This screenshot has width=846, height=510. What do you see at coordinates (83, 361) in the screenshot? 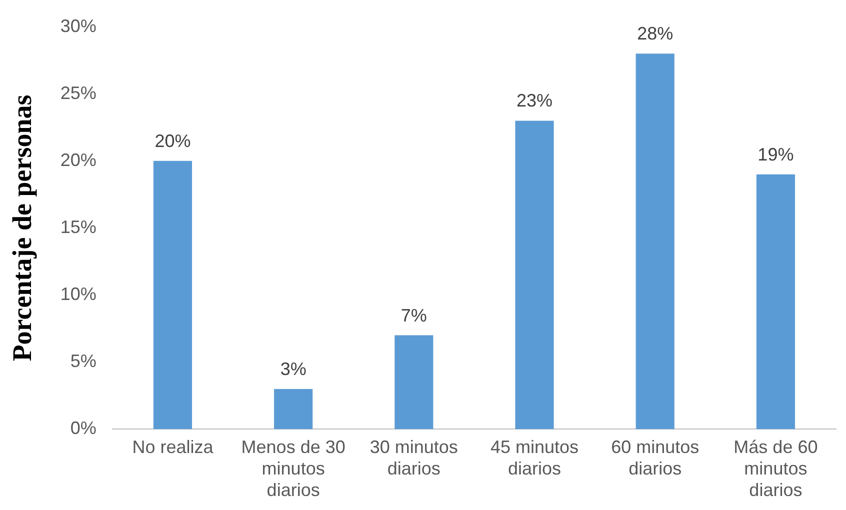
I see `y-tick-label: 5%` at bounding box center [83, 361].